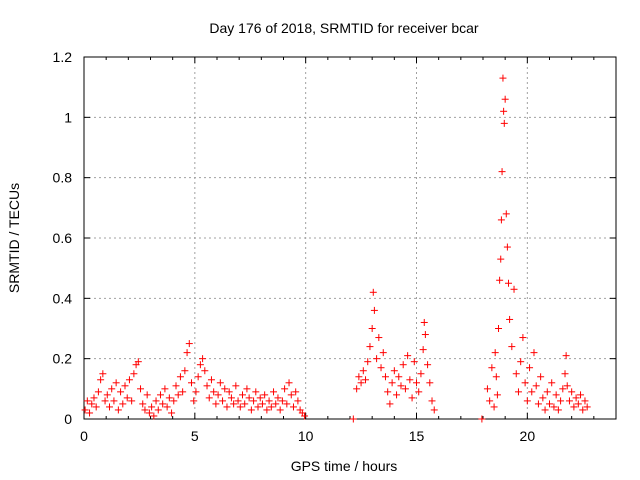  I want to click on y-tick-label: 0, so click(68, 419).